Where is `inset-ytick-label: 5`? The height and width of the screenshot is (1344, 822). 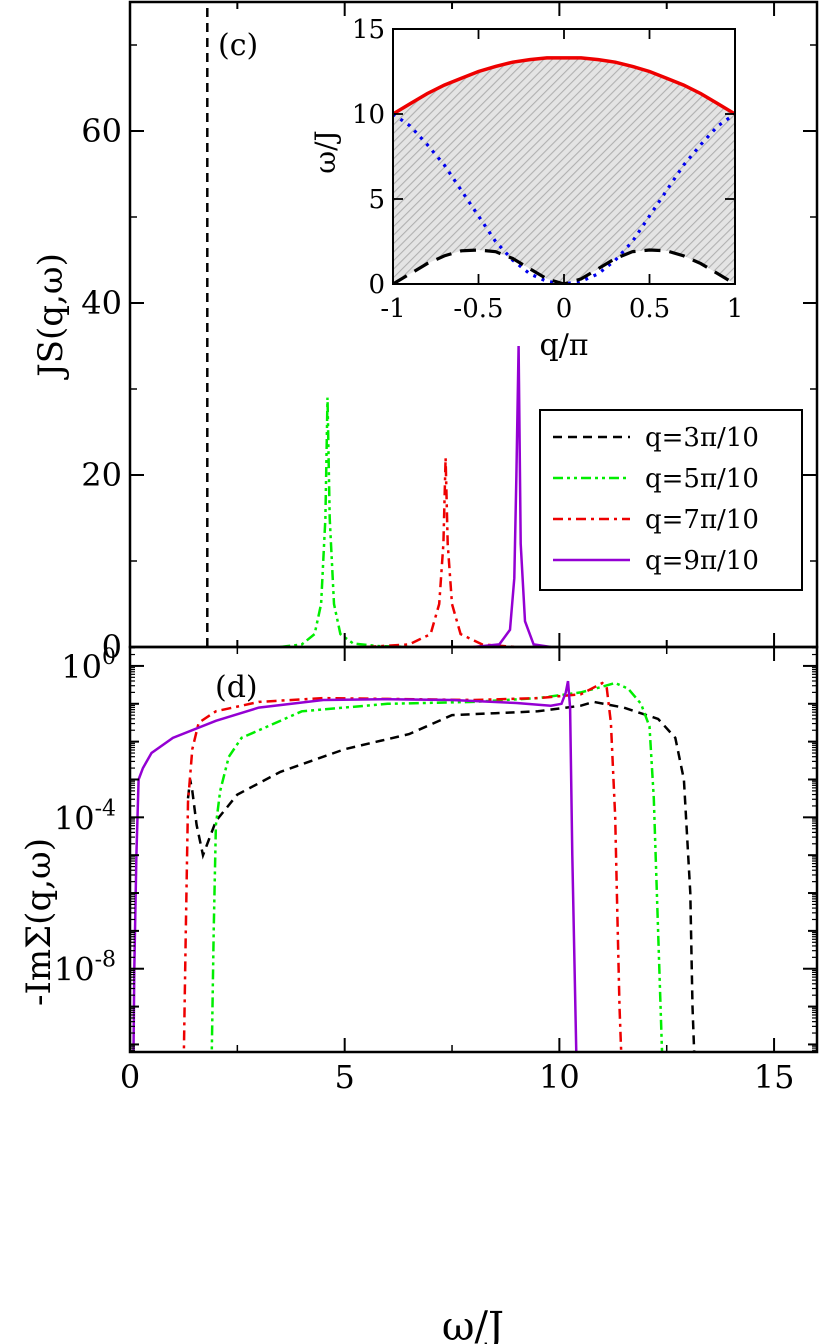 inset-ytick-label: 5 is located at coordinates (376, 200).